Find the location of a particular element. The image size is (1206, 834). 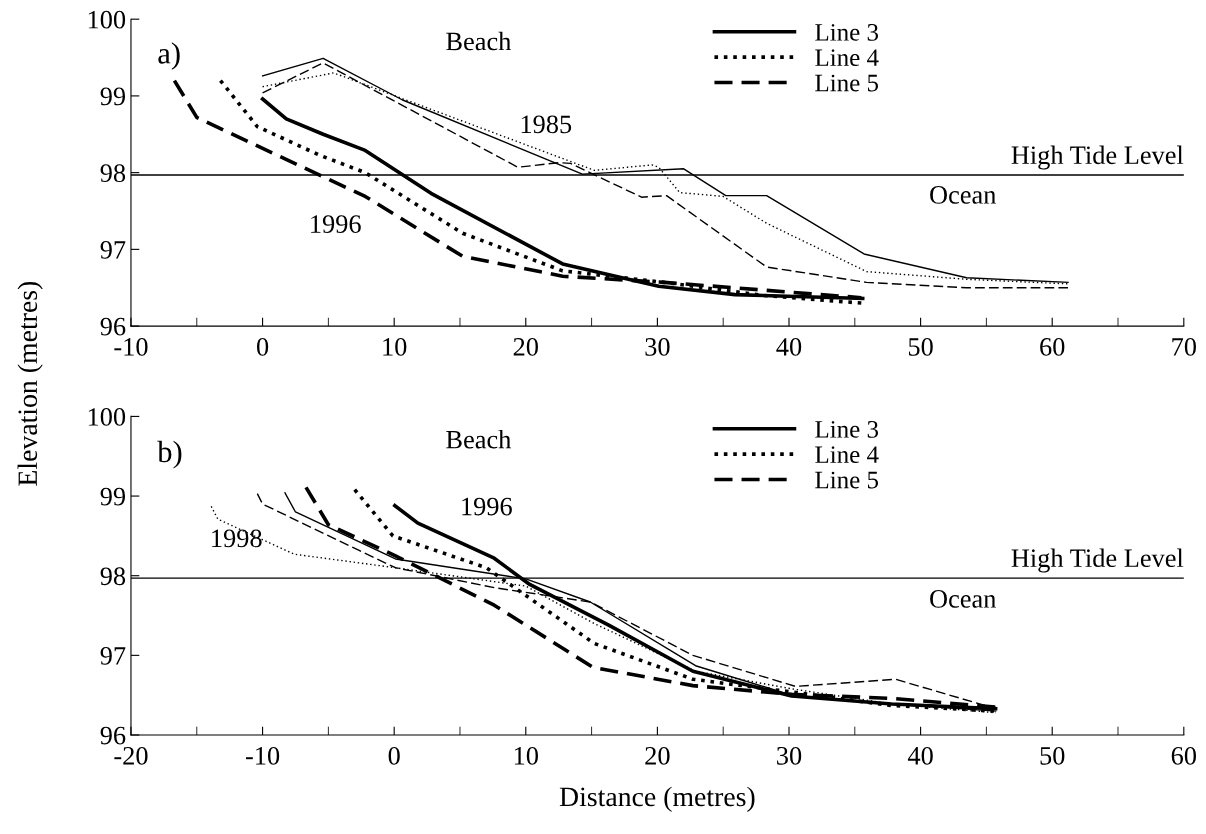

text: b) is located at coordinates (169, 454).